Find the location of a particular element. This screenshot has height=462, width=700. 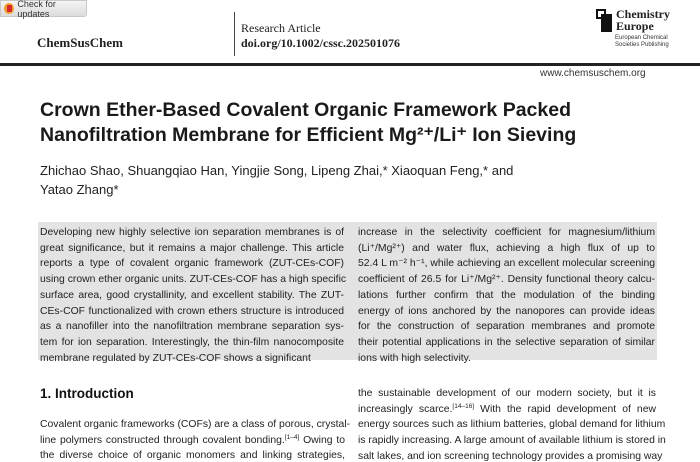

publisher-sub2: Societies Publishing is located at coordinates (642, 45).